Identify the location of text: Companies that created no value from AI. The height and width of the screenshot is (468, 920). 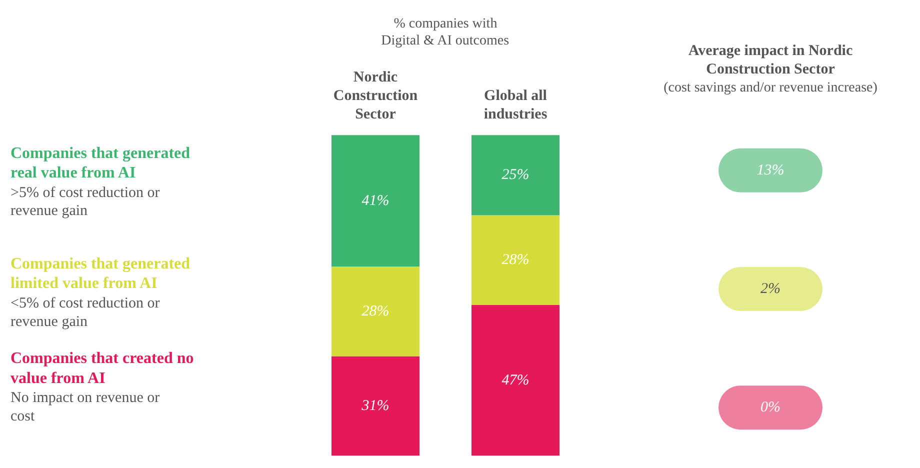
(102, 368).